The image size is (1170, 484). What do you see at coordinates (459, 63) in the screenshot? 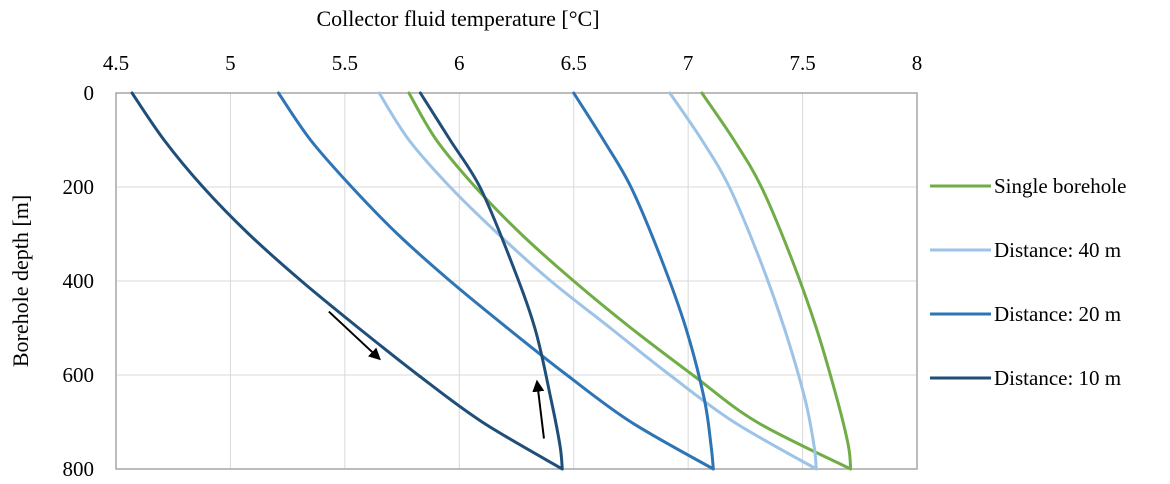
I see `x-tick-label: 6` at bounding box center [459, 63].